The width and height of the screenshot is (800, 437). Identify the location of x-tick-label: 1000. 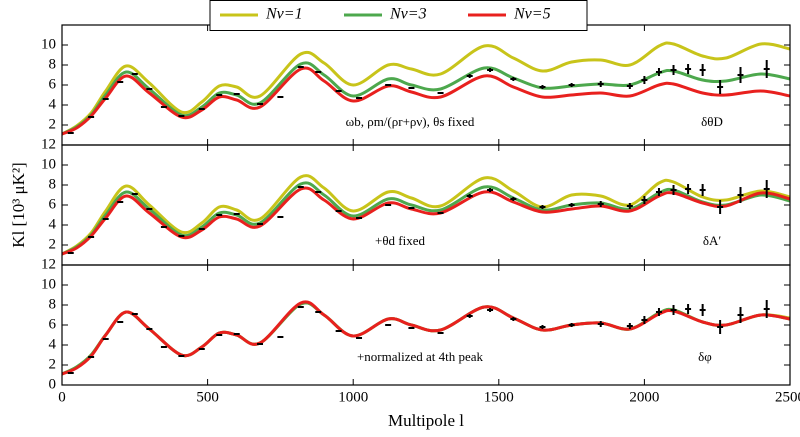
(353, 397).